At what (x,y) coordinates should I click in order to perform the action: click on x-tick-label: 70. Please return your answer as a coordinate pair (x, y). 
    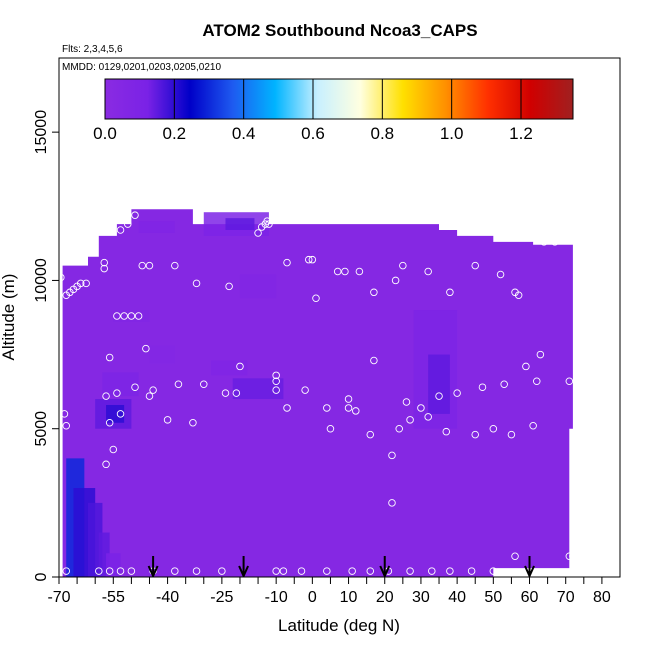
    Looking at the image, I should click on (566, 597).